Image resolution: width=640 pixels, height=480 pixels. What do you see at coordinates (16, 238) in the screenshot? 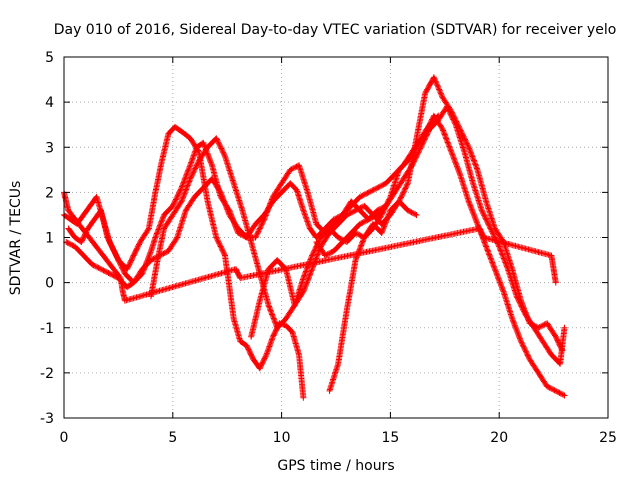
I see `y-axis-label: SDTVAR / TECUs` at bounding box center [16, 238].